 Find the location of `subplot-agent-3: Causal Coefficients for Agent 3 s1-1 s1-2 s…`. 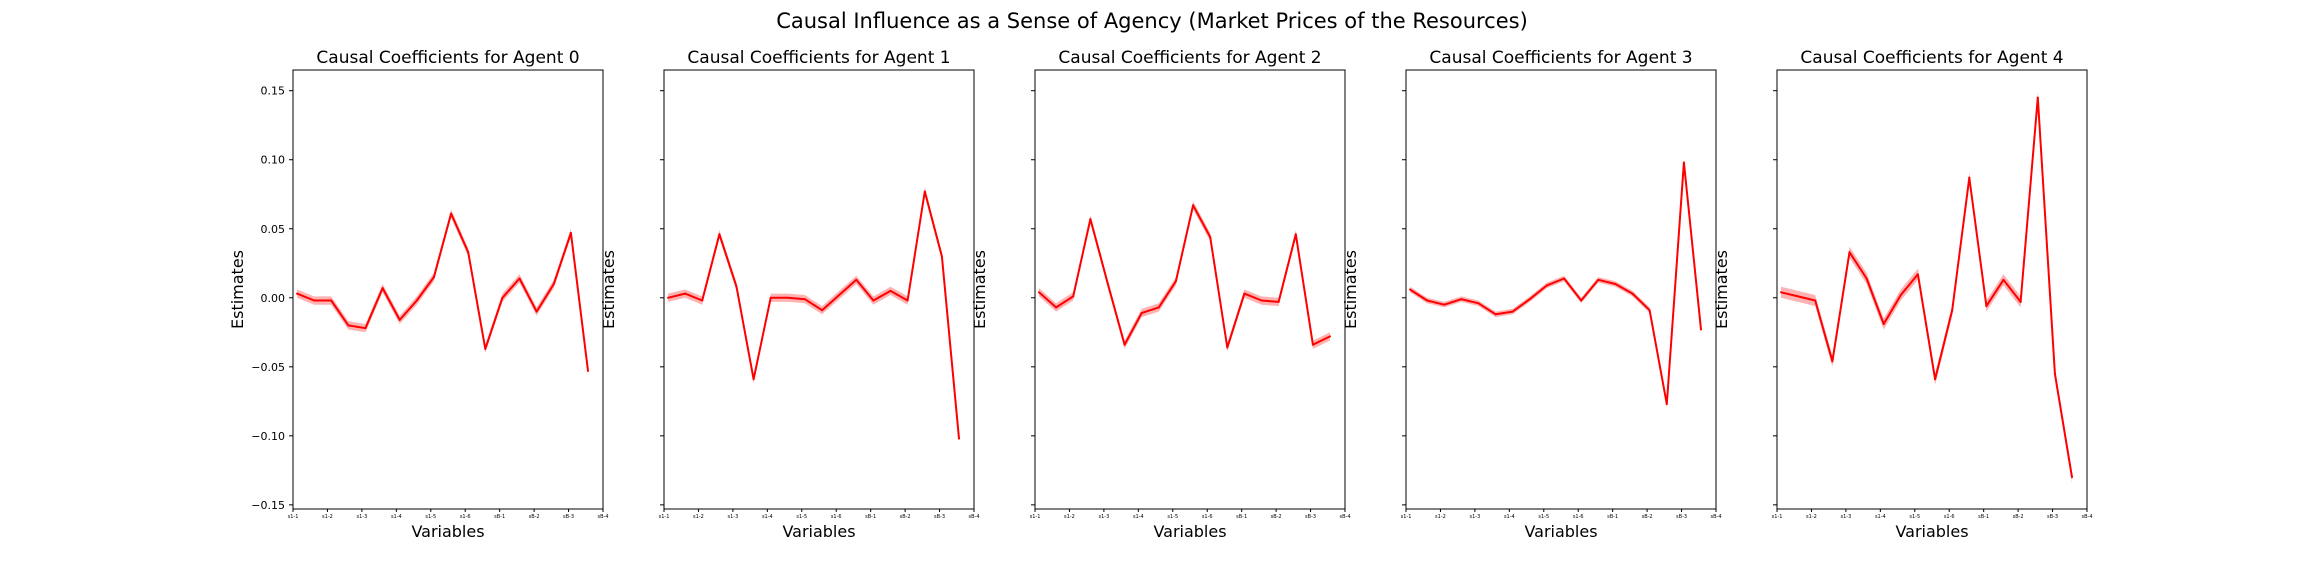

subplot-agent-3: Causal Coefficients for Agent 3 s1-1 s1-2 s… is located at coordinates (1531, 294).